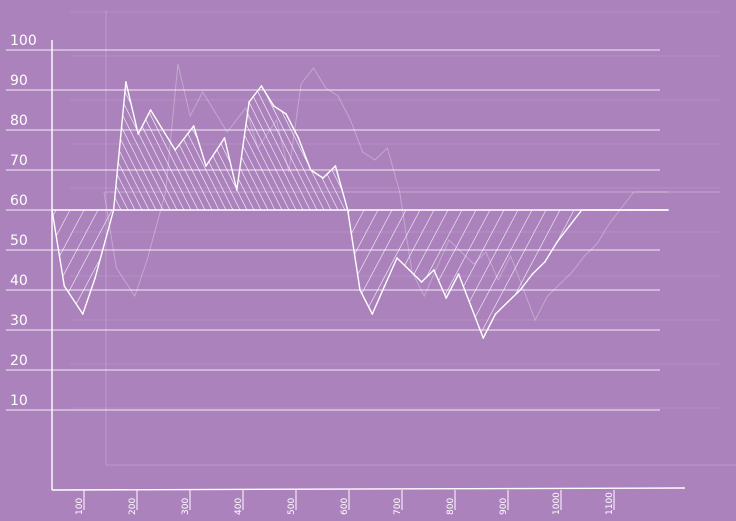 The image size is (736, 521). Describe the element at coordinates (292, 506) in the screenshot. I see `x-tick-label: 500` at that location.